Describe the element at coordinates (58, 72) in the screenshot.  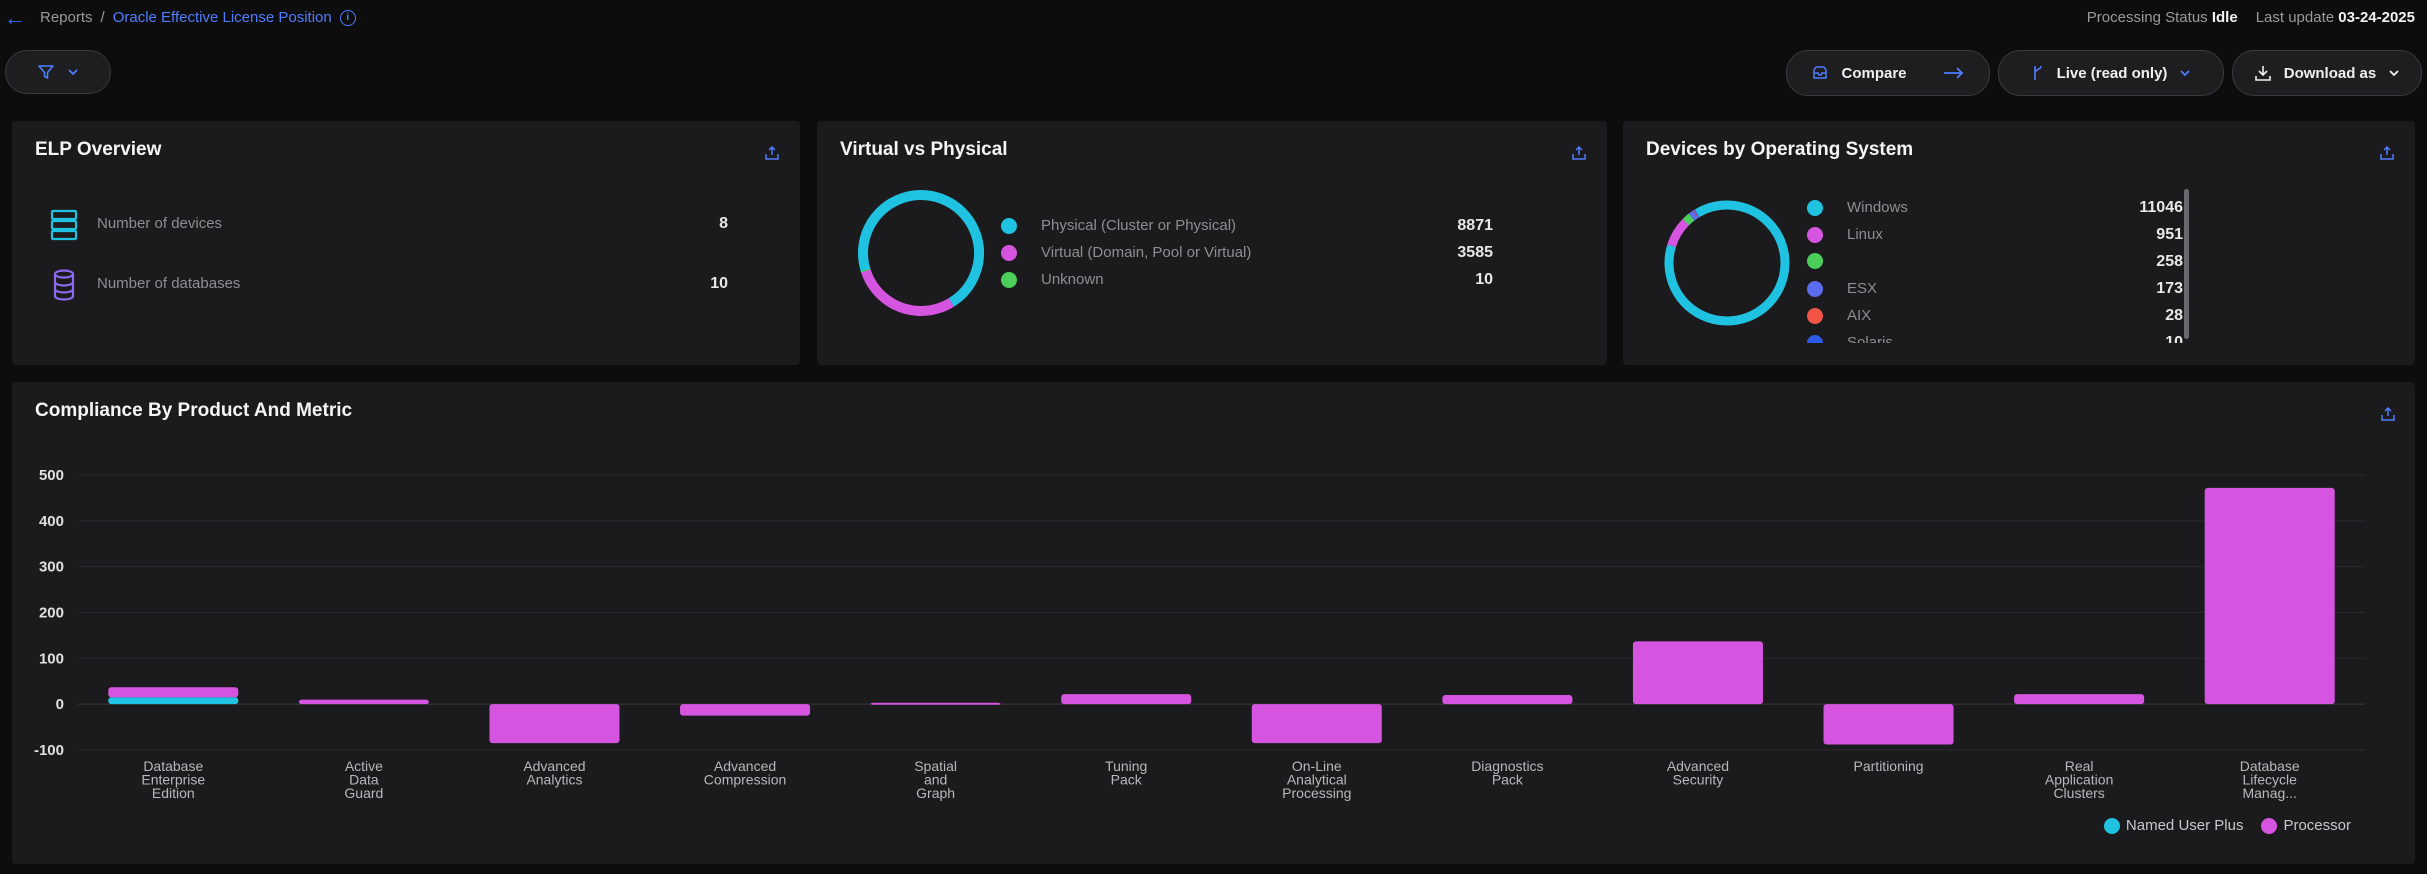
I see `filter-button` at that location.